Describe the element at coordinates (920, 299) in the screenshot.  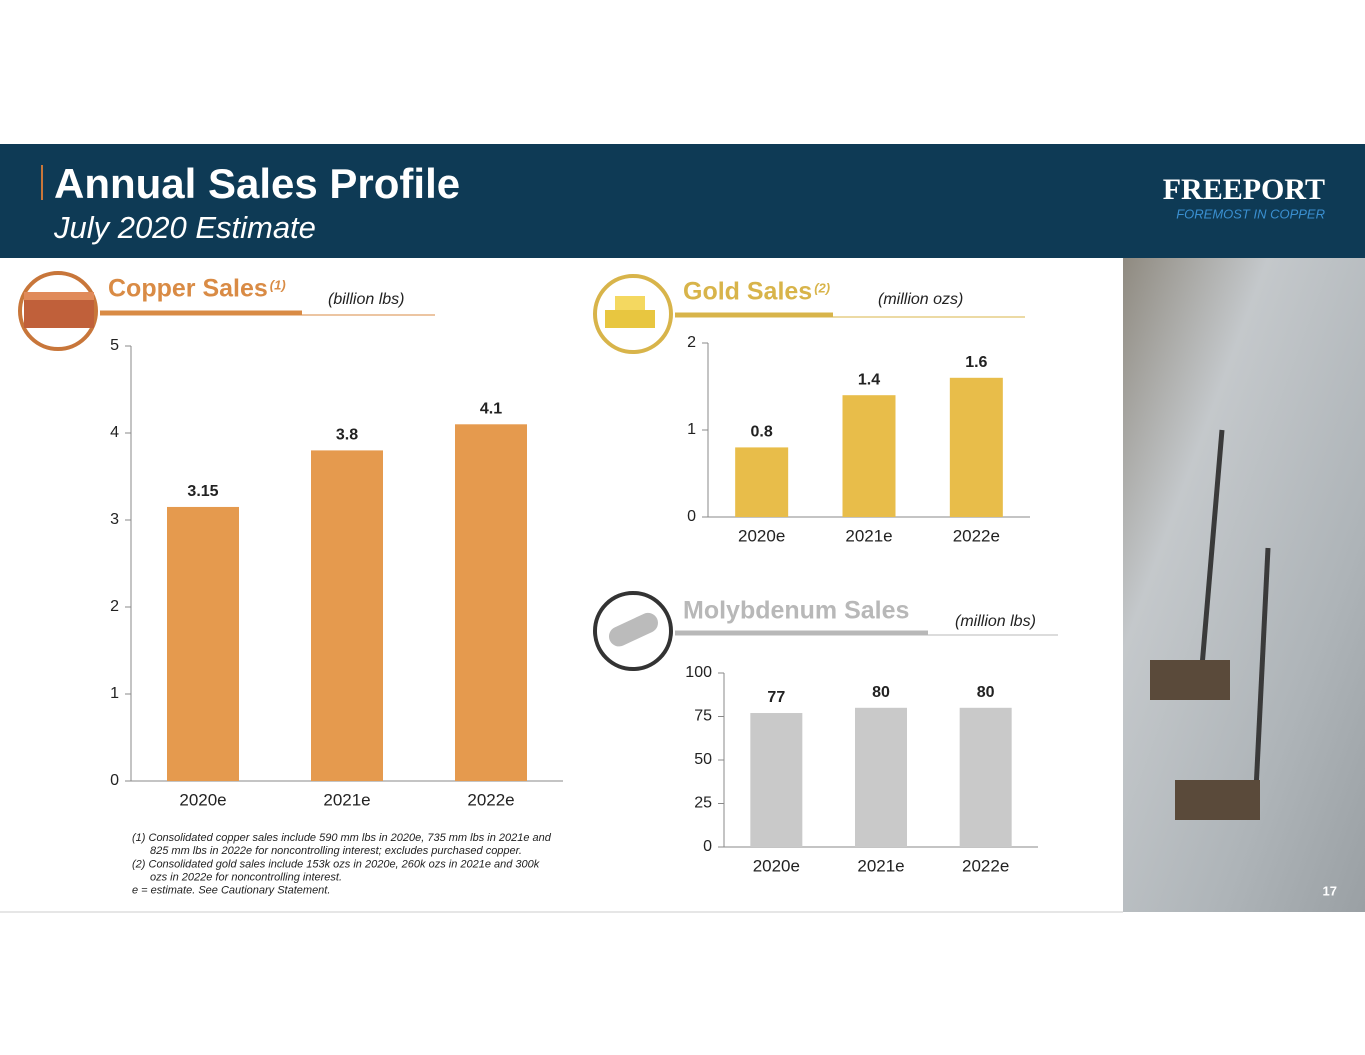
I see `unit-label: (million ozs)` at that location.